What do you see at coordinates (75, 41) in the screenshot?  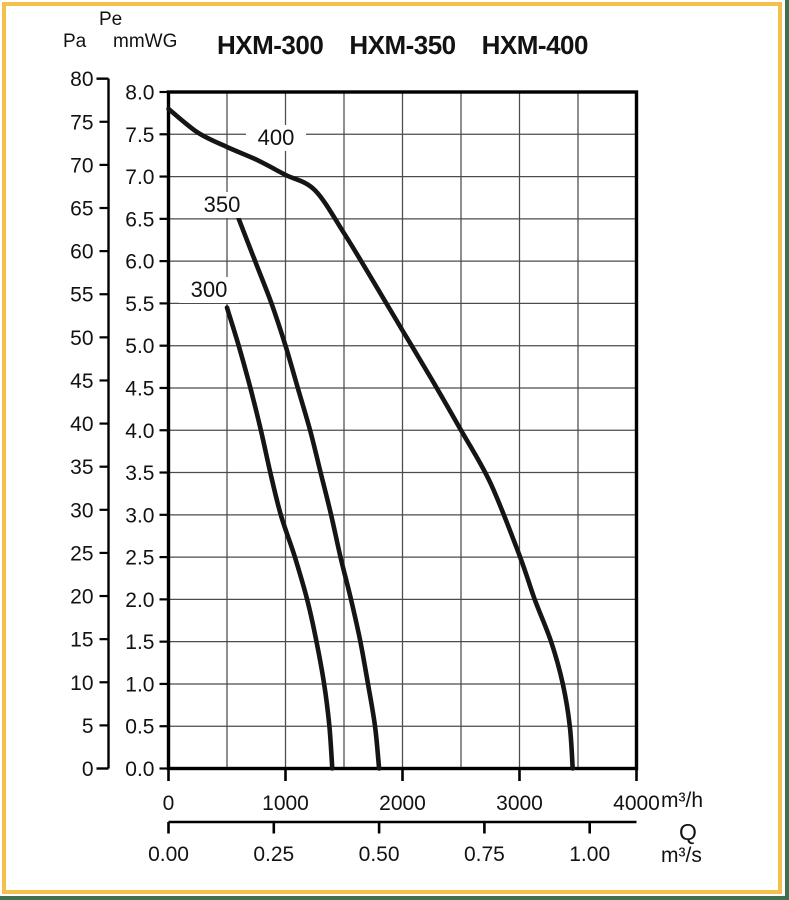 I see `pa-unit-label: Pa` at bounding box center [75, 41].